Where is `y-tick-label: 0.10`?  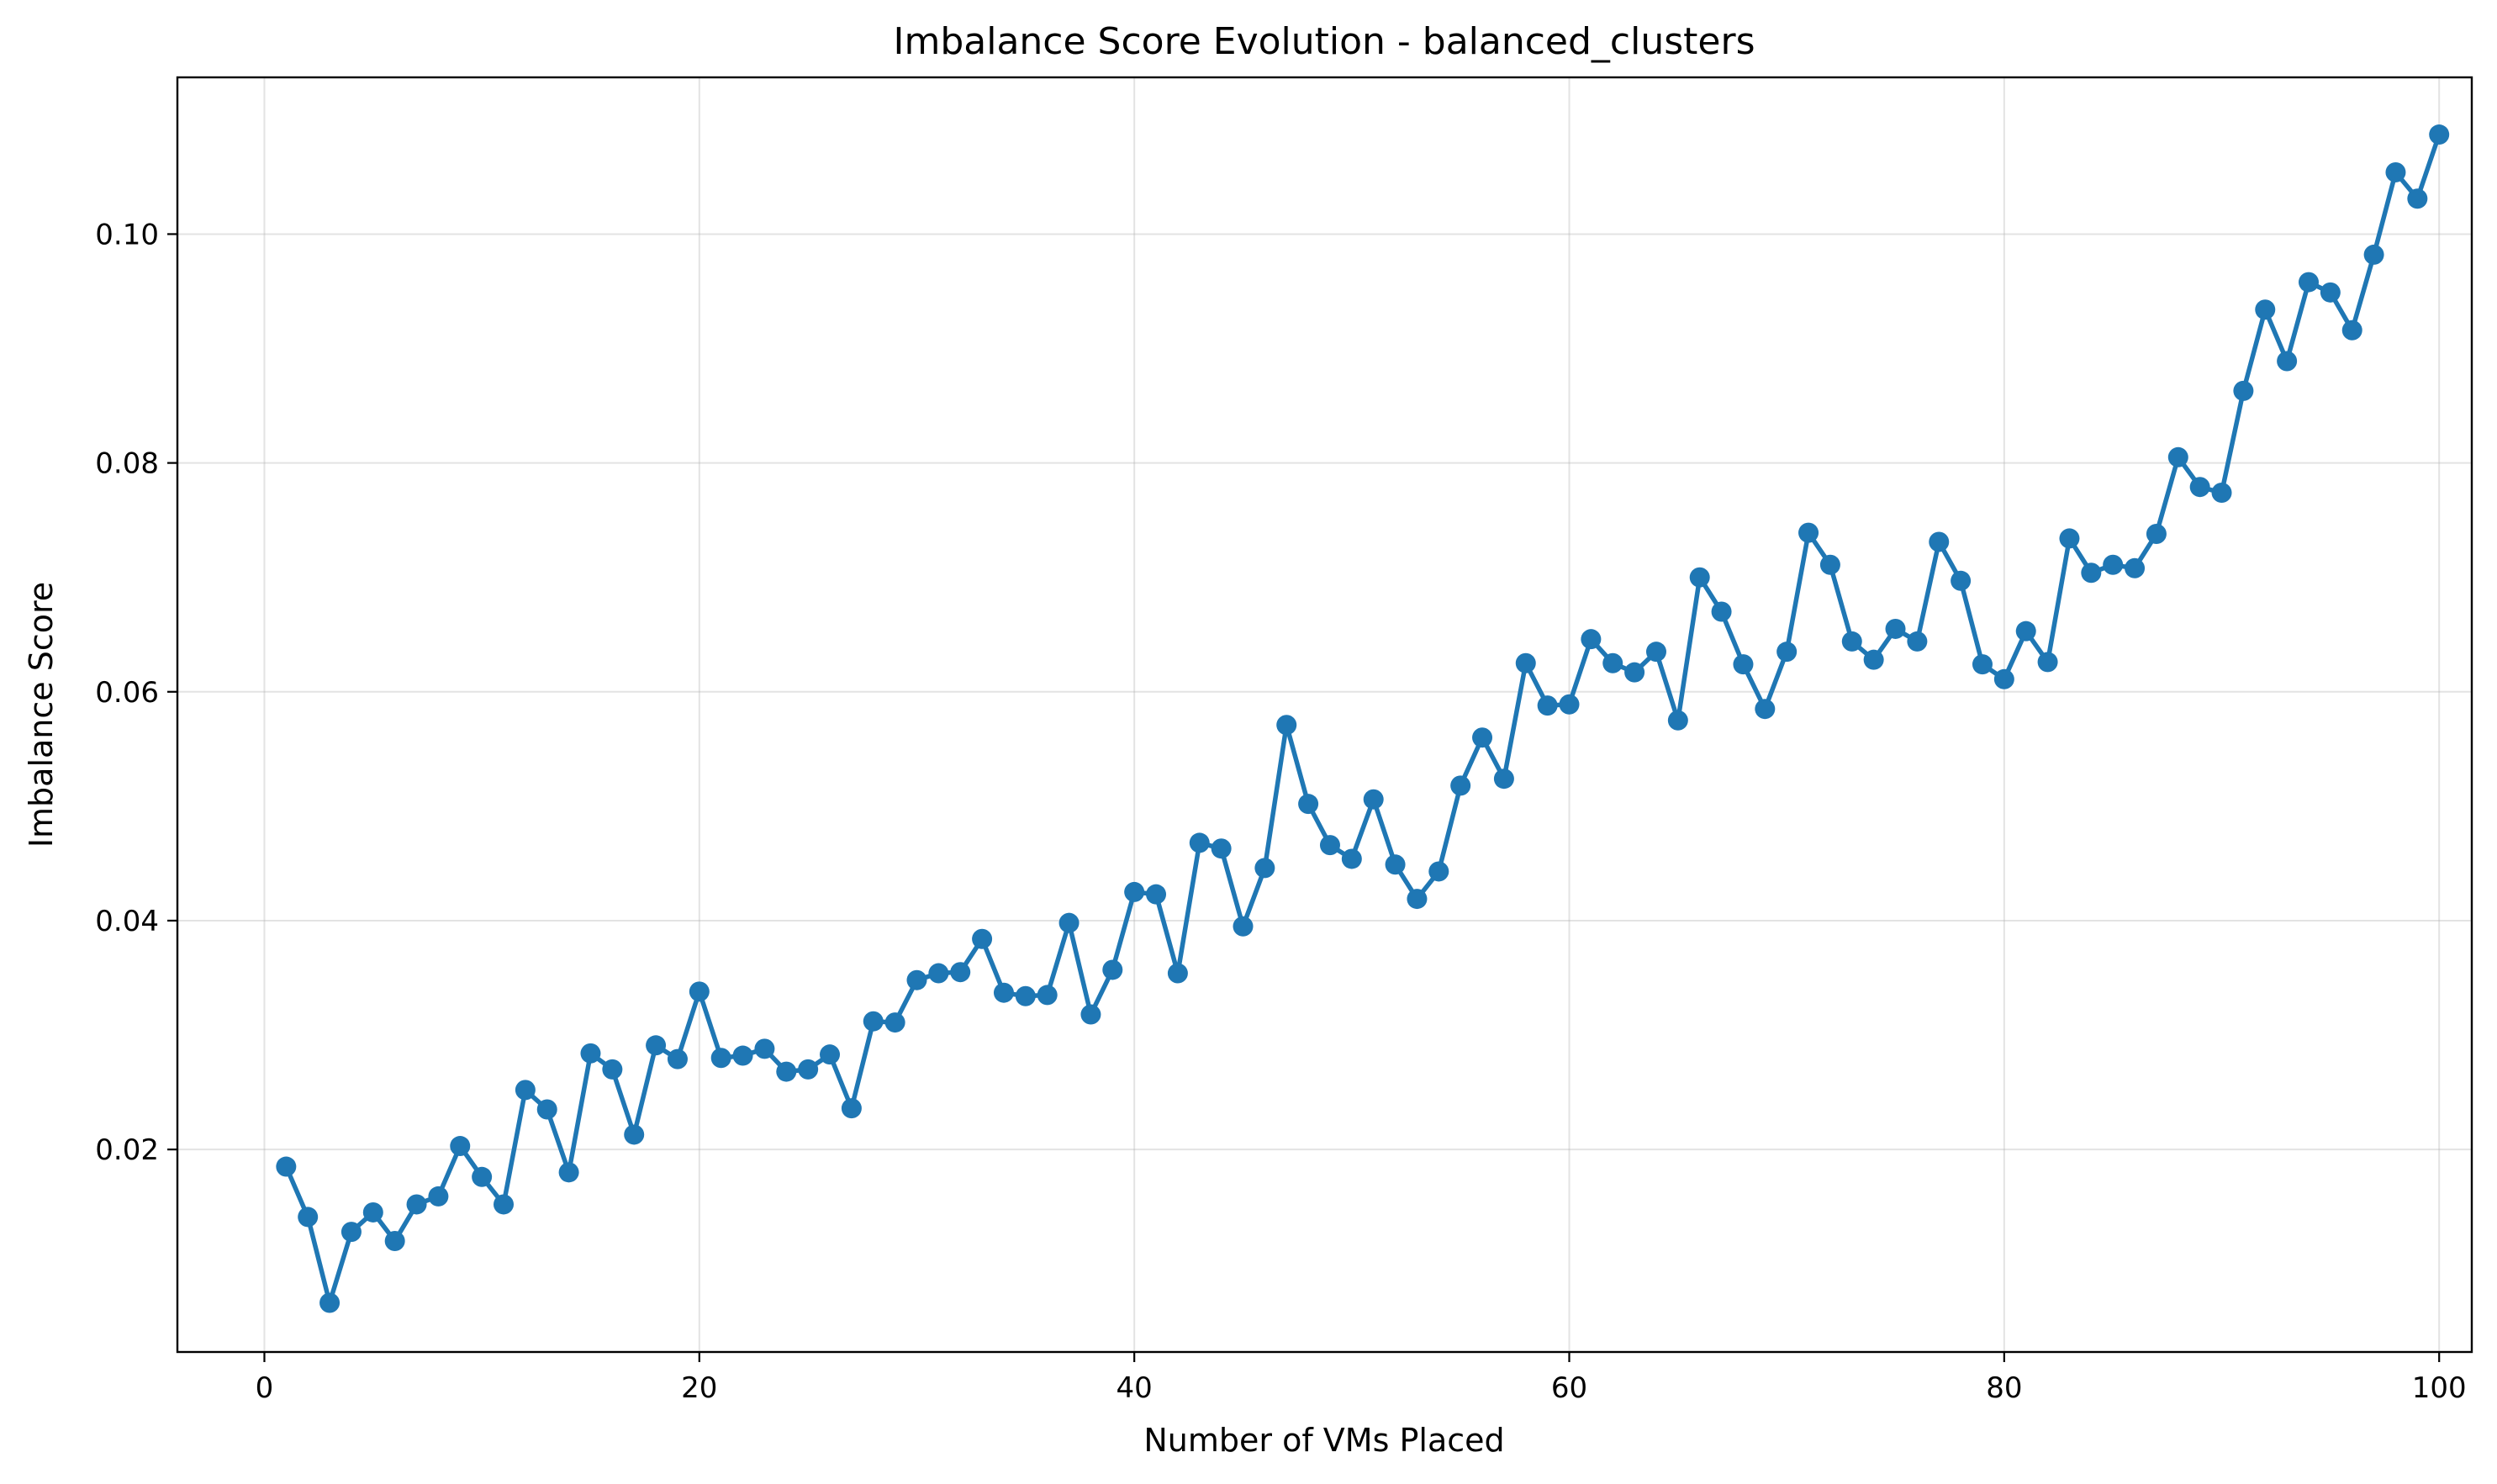 y-tick-label: 0.10 is located at coordinates (127, 234).